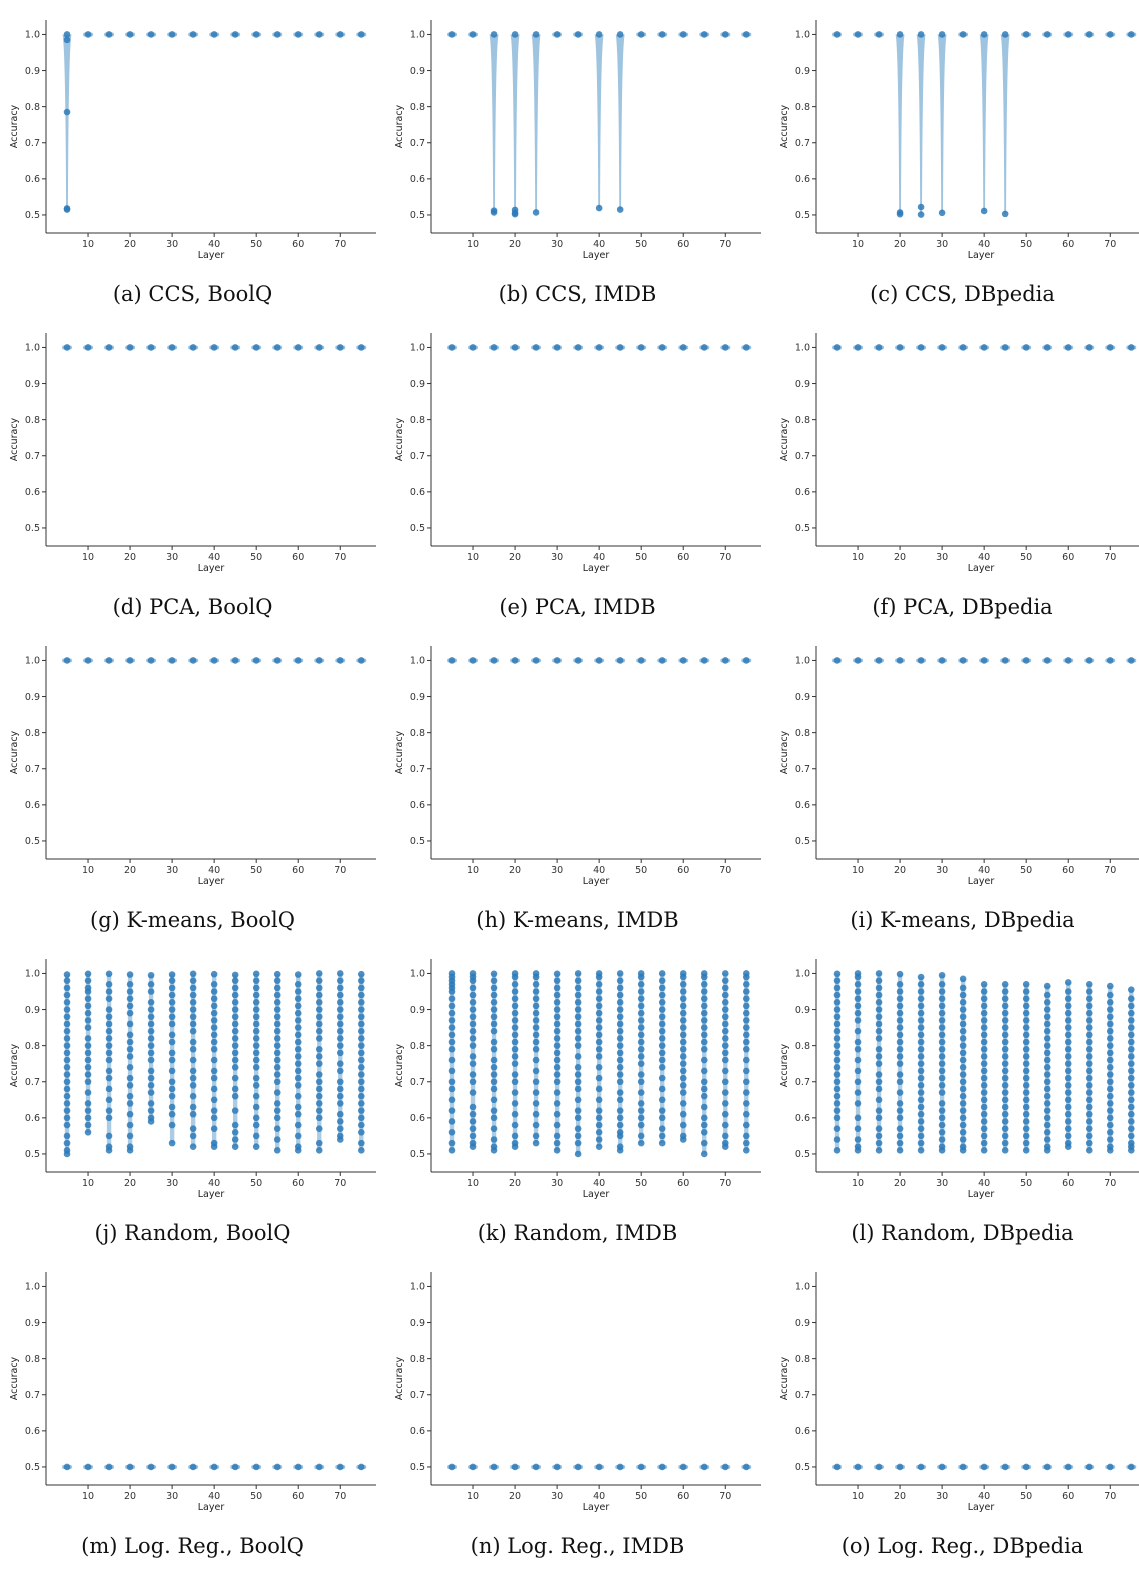 This screenshot has height=1573, width=1139. I want to click on x-axis-label: Layer, so click(981, 1507).